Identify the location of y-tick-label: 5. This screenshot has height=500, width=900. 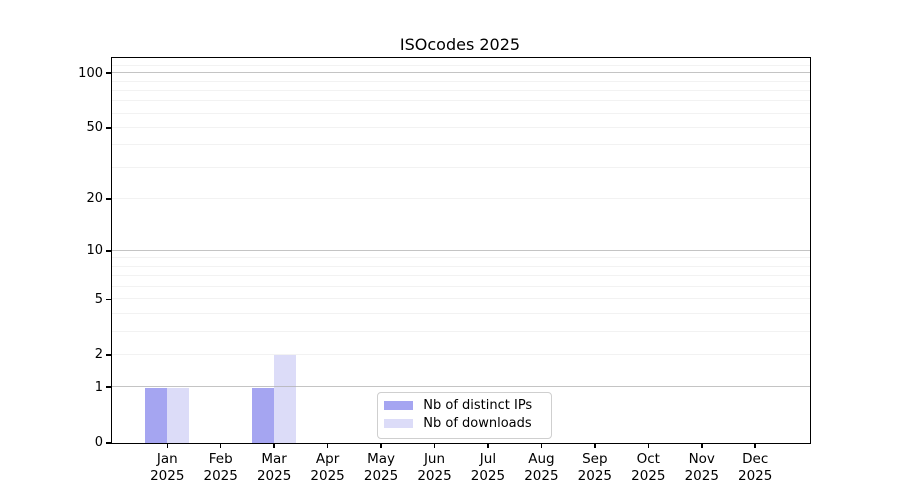
(98, 299).